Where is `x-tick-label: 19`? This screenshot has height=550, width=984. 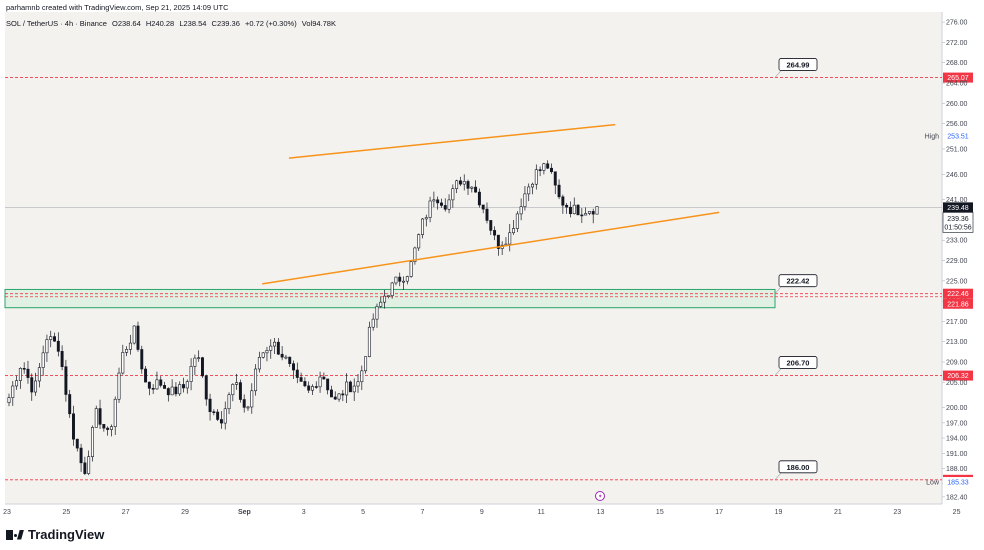
x-tick-label: 19 is located at coordinates (779, 512).